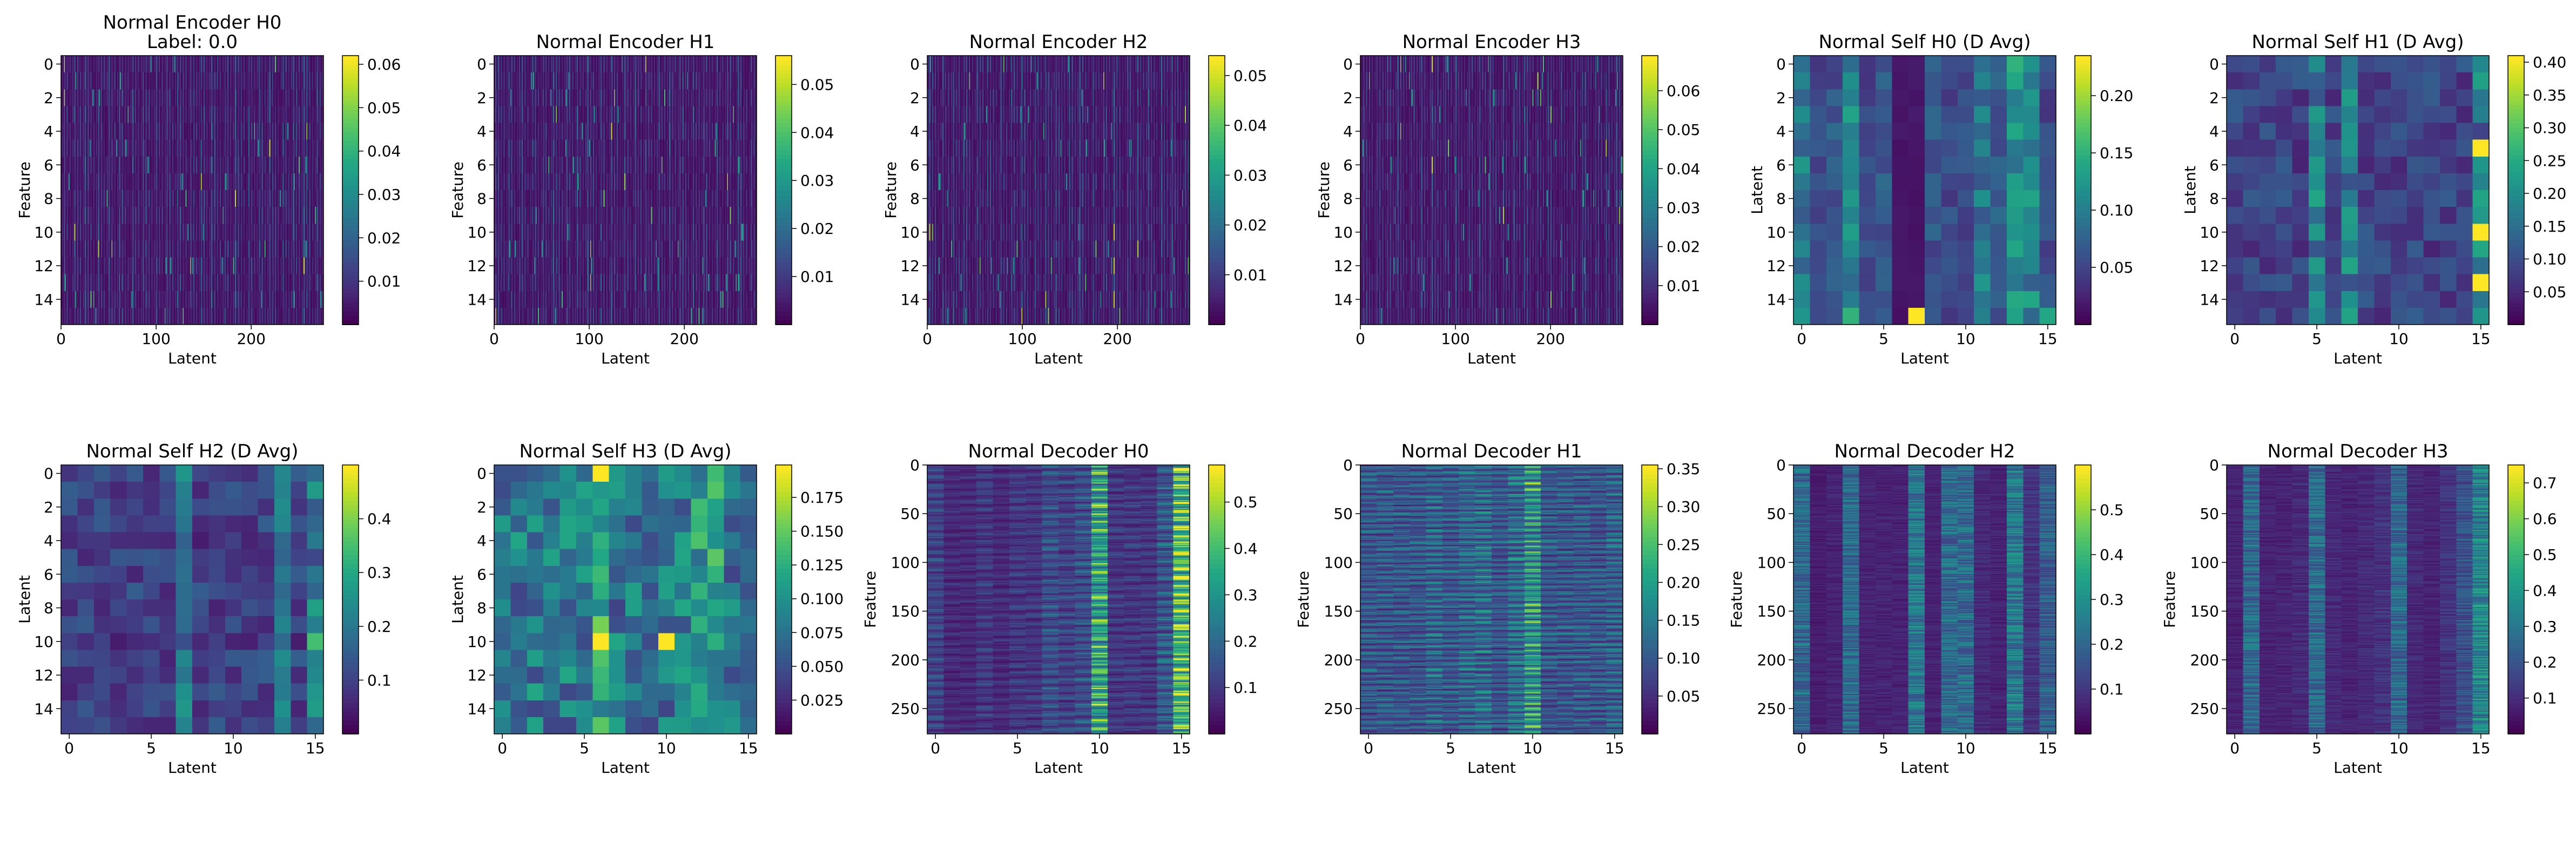  What do you see at coordinates (2532, 599) in the screenshot?
I see `colorbar: 0.10.20.30.40.50.60.7` at bounding box center [2532, 599].